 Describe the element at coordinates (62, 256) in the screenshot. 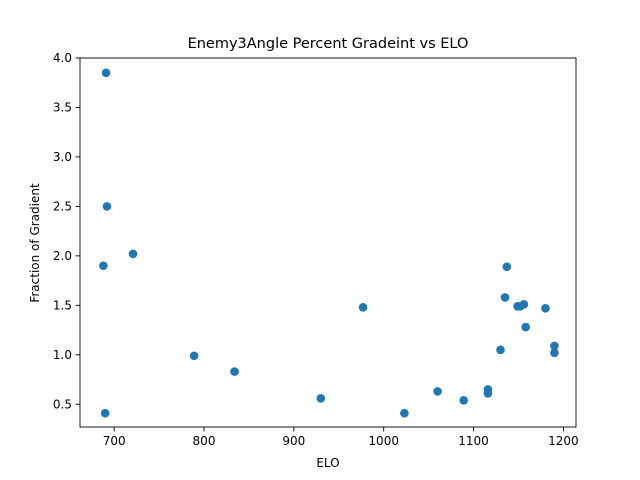

I see `y-tick-label: 2.0` at that location.